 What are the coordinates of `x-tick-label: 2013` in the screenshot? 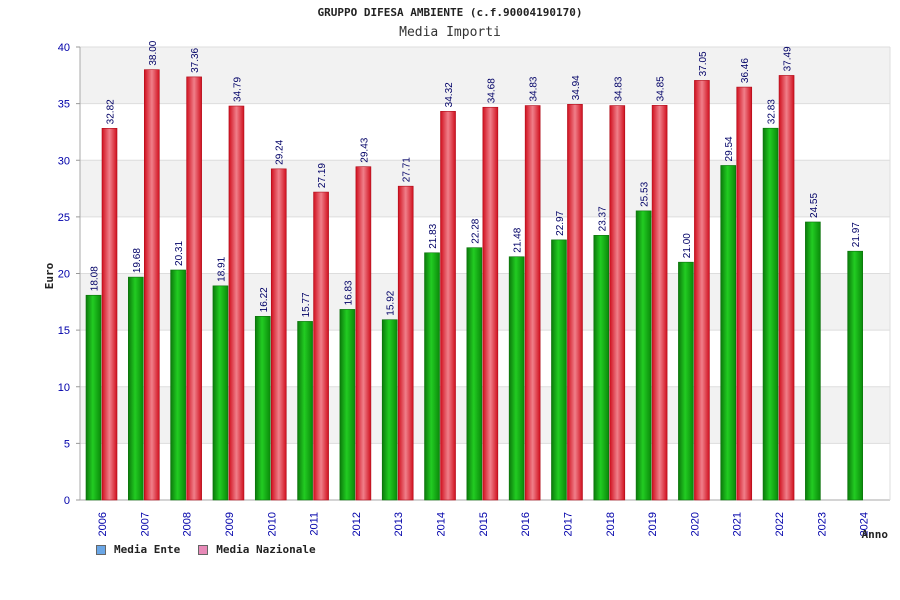 It's located at (399, 524).